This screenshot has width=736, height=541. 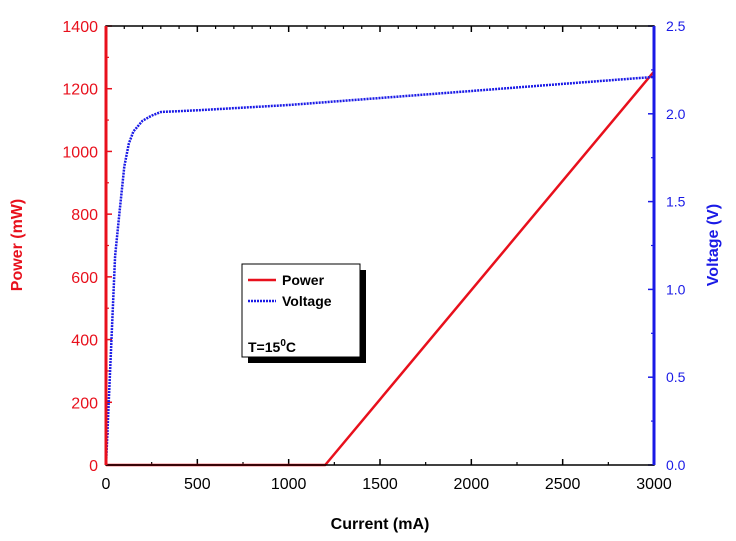 What do you see at coordinates (380, 524) in the screenshot?
I see `x-axis-title: Current (mA)` at bounding box center [380, 524].